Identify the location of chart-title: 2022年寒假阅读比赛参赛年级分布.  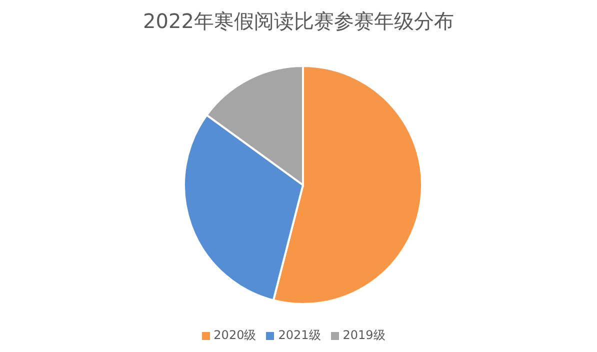
(298, 21).